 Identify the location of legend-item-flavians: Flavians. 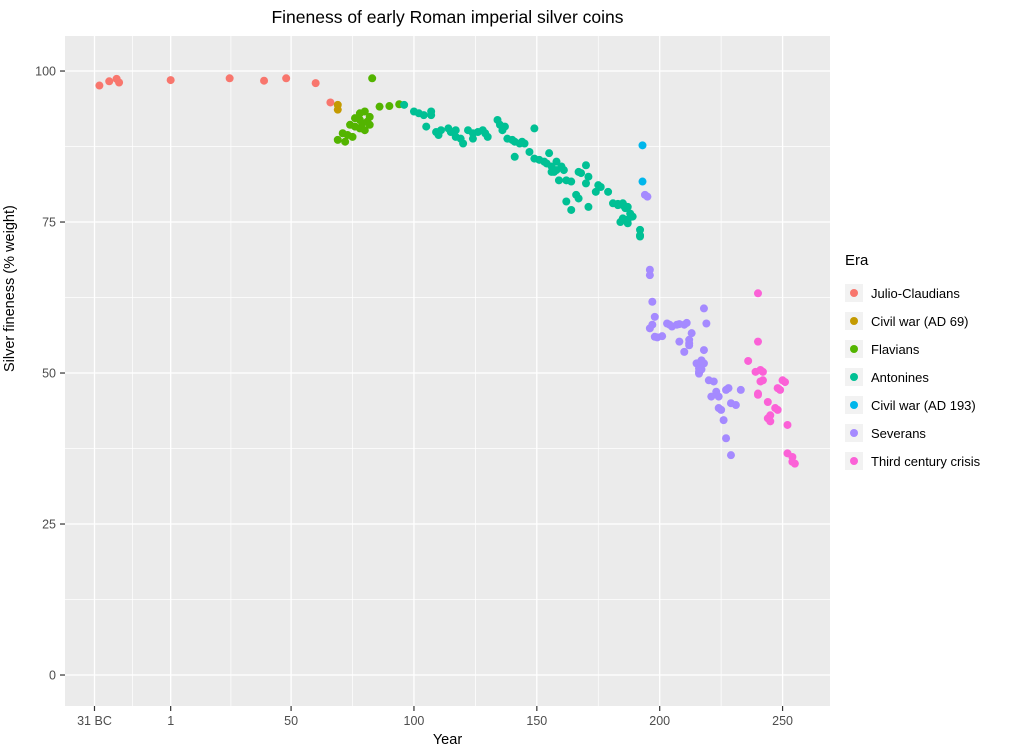
(912, 349).